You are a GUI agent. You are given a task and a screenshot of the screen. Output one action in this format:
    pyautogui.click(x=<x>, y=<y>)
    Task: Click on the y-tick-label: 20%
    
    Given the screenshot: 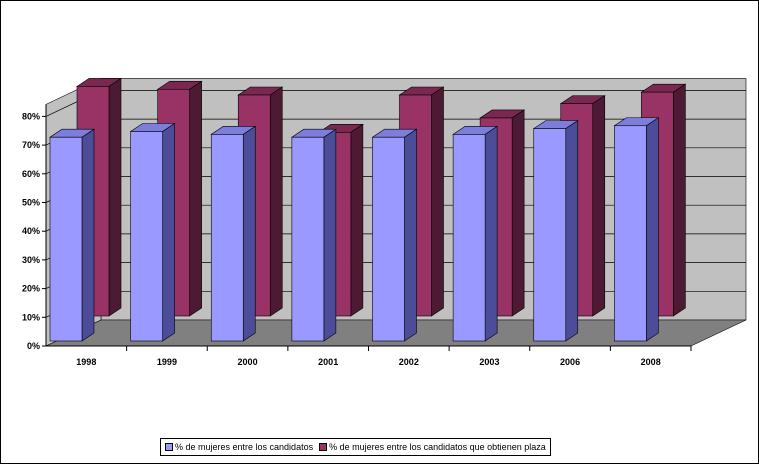 What is the action you would take?
    pyautogui.click(x=31, y=289)
    